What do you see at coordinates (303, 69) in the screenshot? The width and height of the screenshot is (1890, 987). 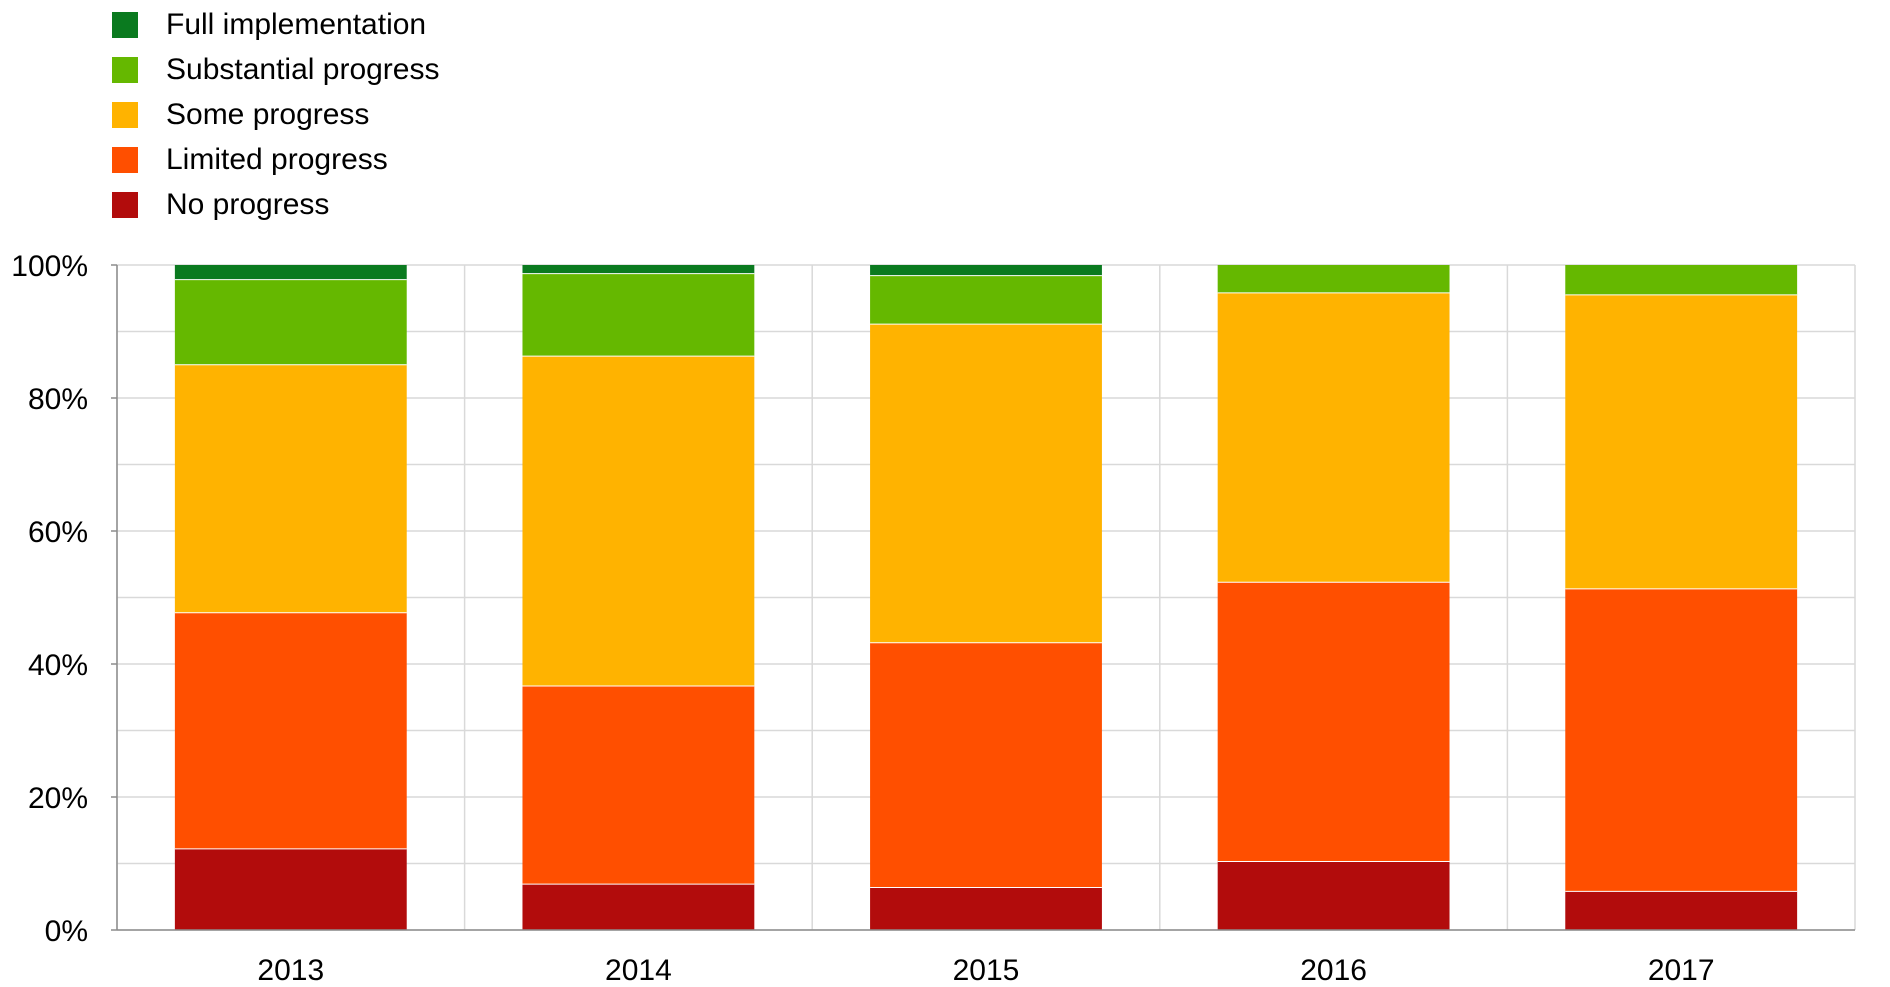 I see `legend-label: Substantial progress` at bounding box center [303, 69].